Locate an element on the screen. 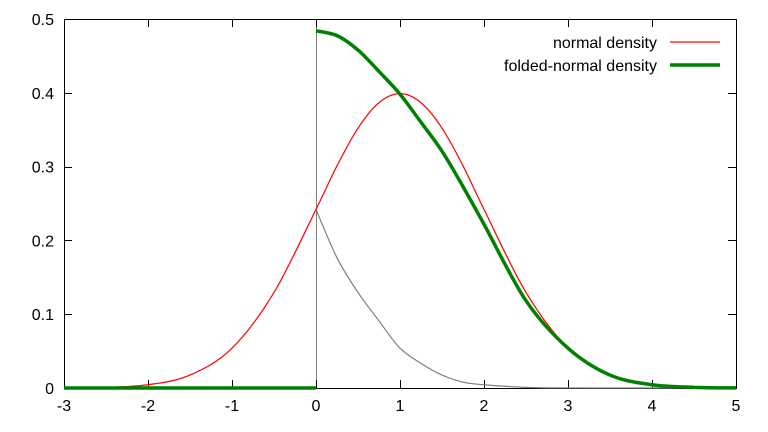 The image size is (768, 432). legend: normal density folded-normal density is located at coordinates (612, 55).